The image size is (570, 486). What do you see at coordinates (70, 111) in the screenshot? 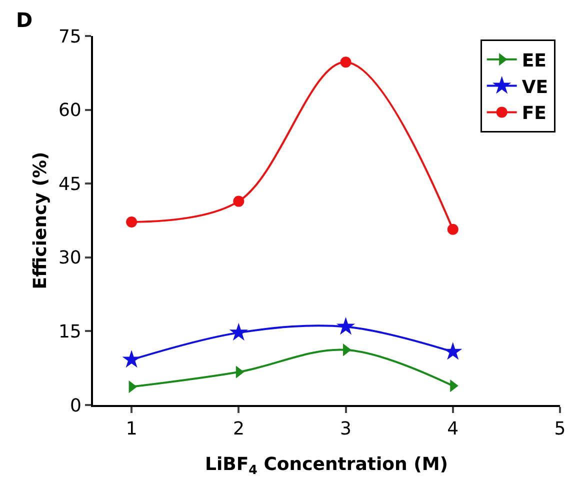
I see `y-tick-label: 60` at bounding box center [70, 111].